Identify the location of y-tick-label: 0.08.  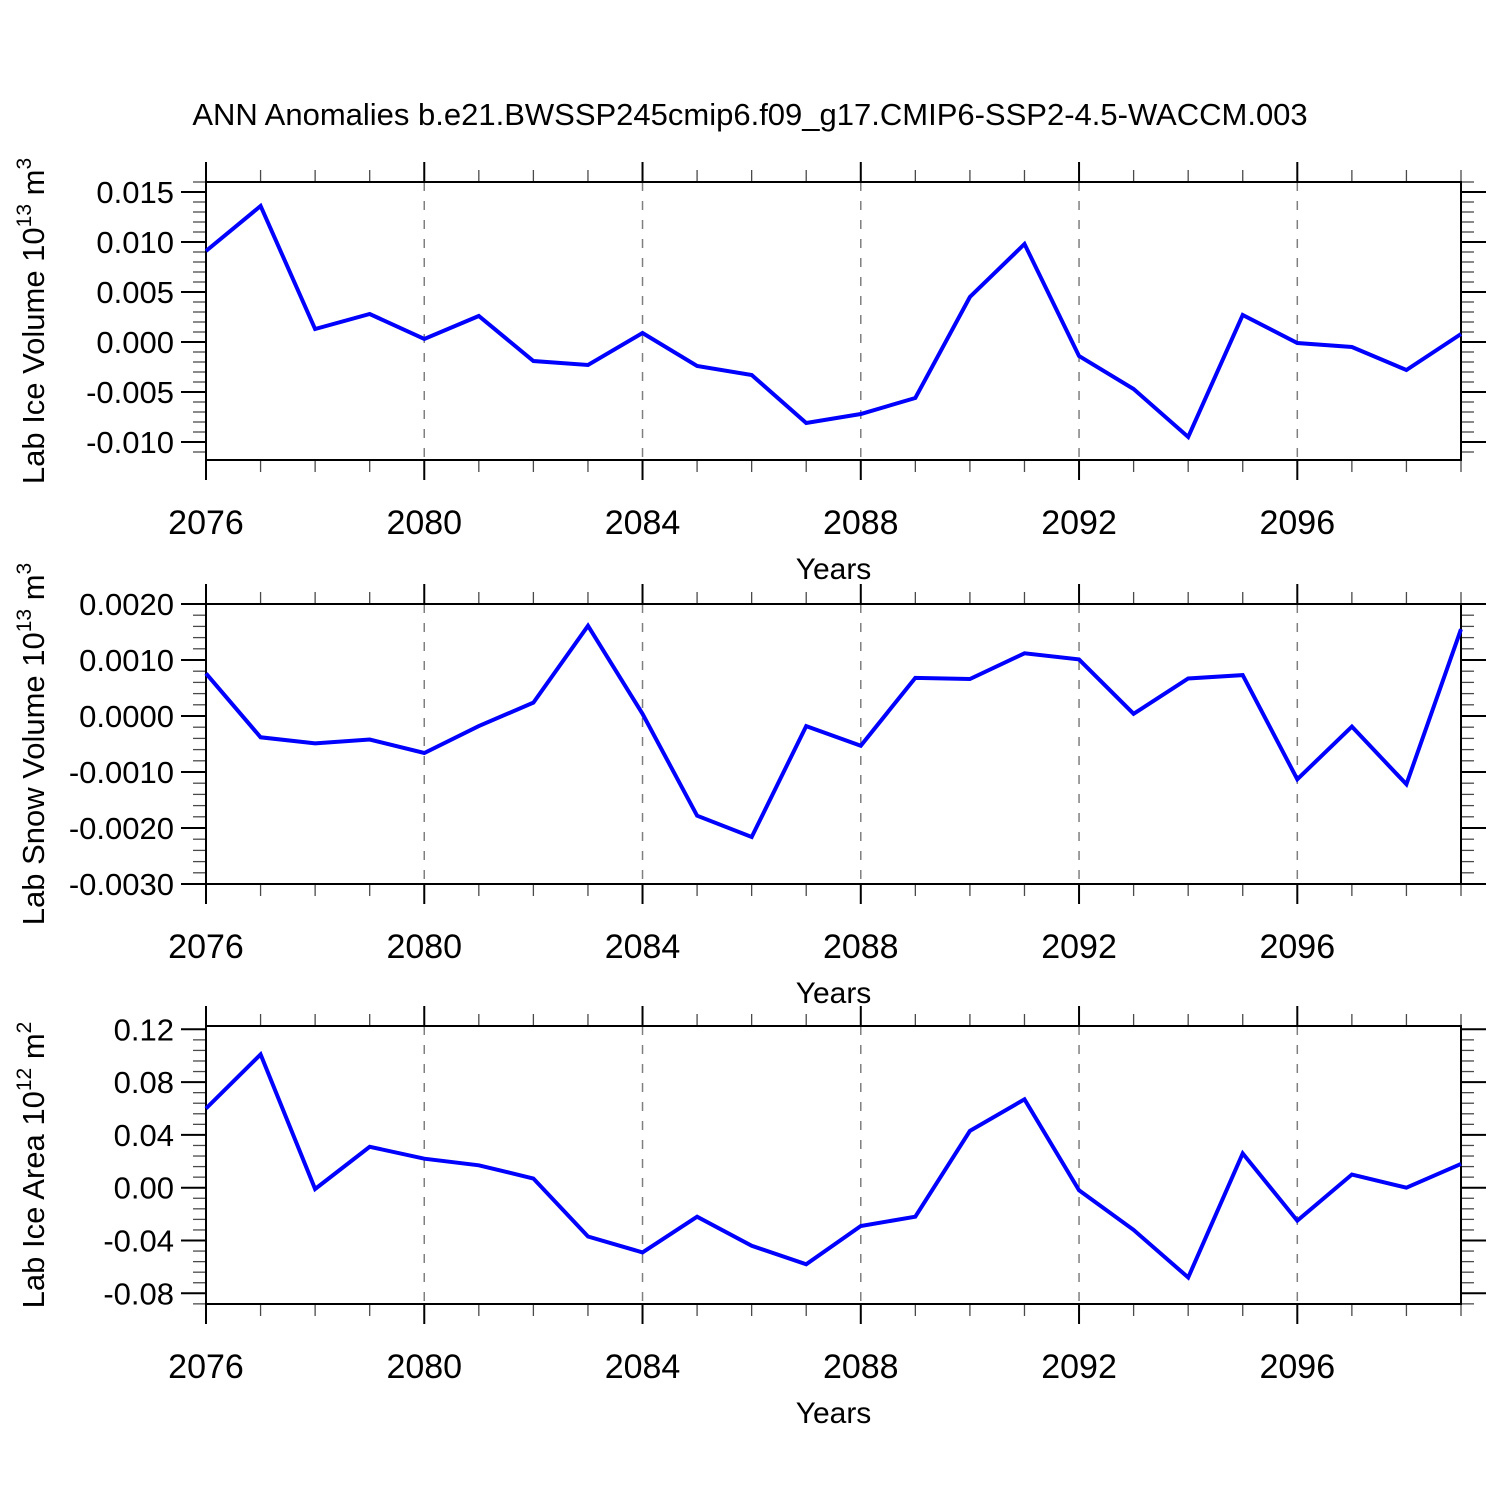
(144, 1082).